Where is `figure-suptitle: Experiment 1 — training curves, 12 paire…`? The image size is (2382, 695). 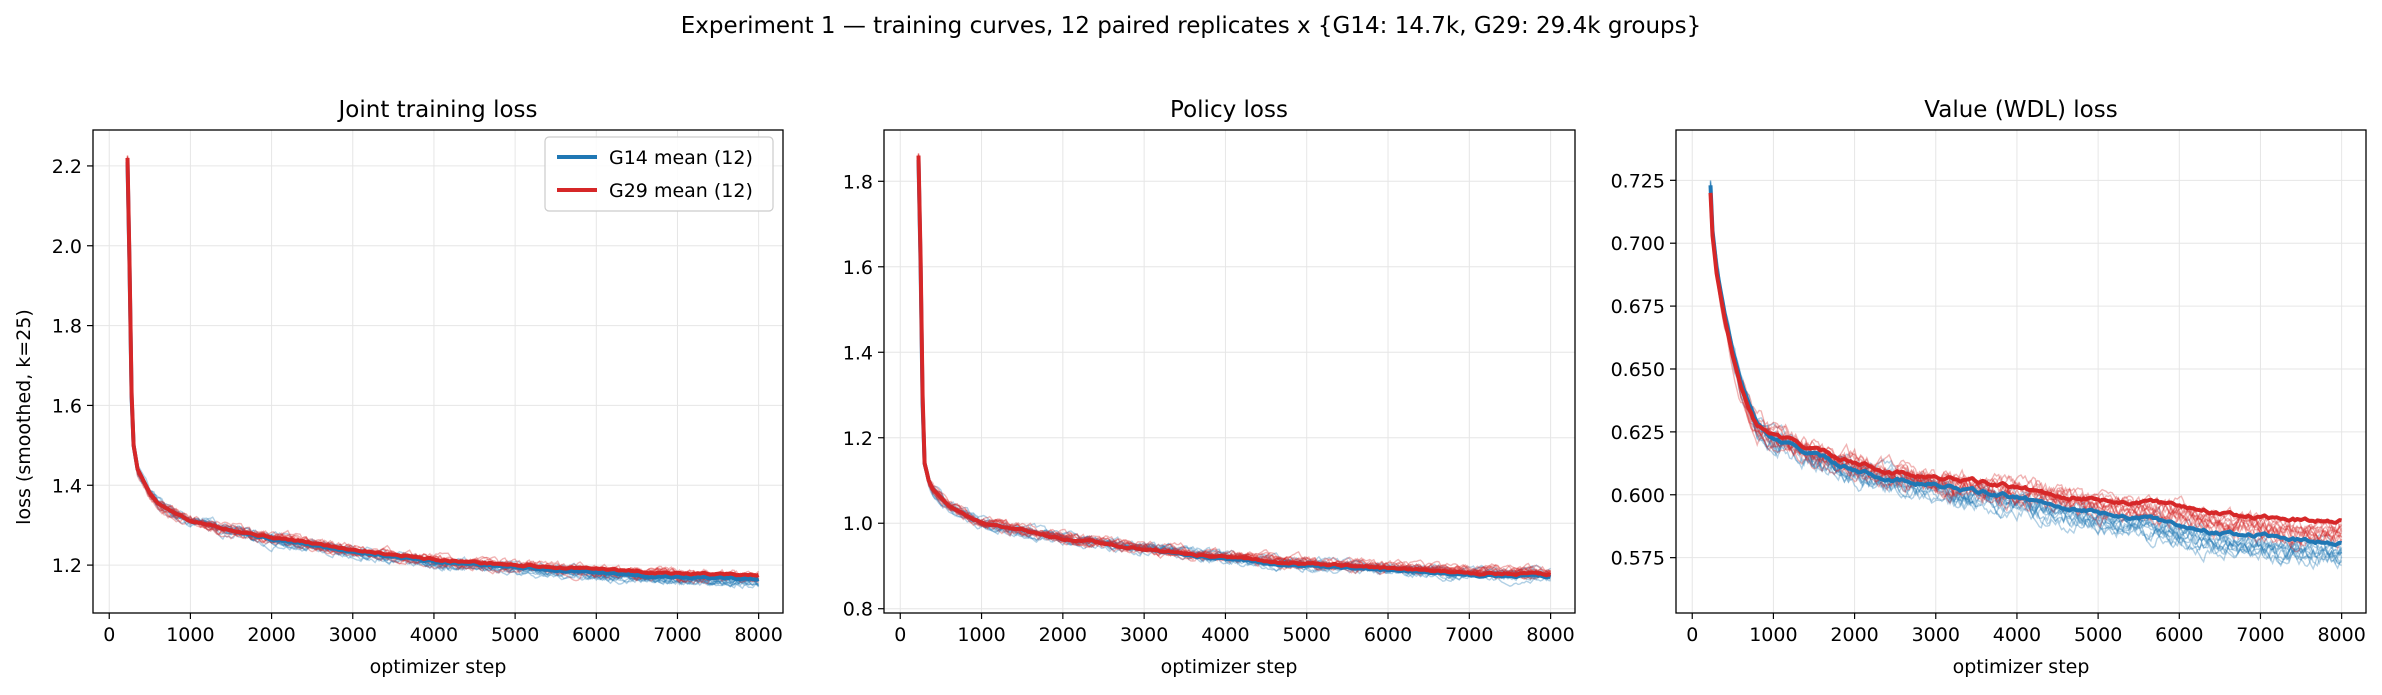
figure-suptitle: Experiment 1 — training curves, 12 paire… is located at coordinates (1191, 26).